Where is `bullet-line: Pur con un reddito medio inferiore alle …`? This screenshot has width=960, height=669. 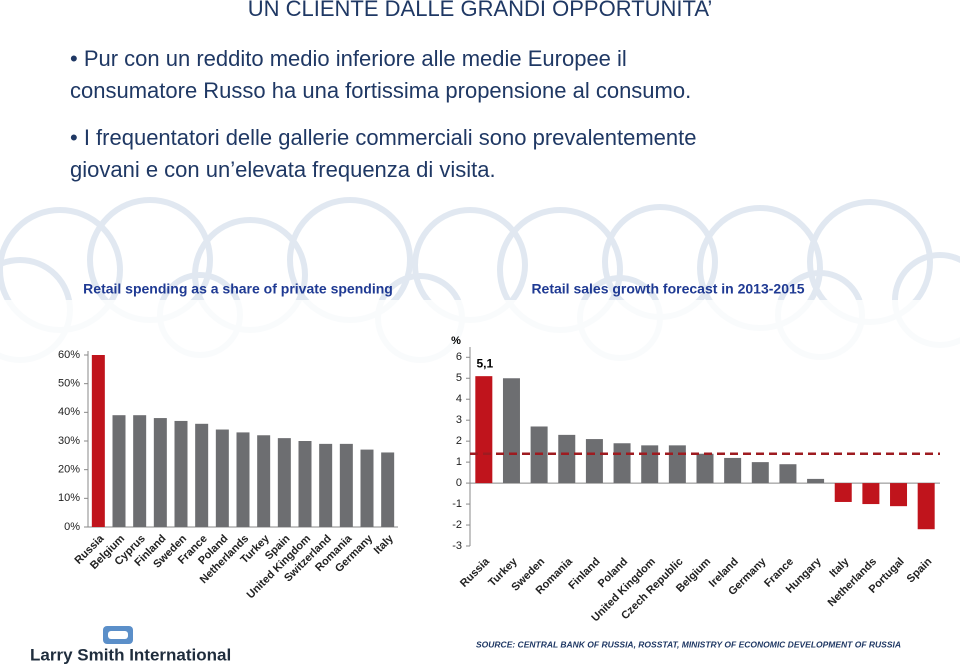 bullet-line: Pur con un reddito medio inferiore alle … is located at coordinates (355, 58).